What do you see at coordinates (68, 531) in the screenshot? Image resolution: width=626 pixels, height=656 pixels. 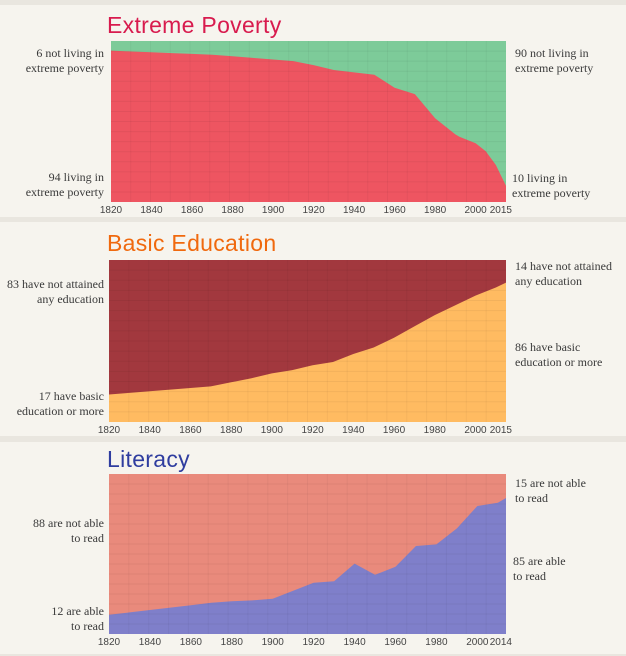 I see `literacy-left-top-note: 88 are not able to read` at bounding box center [68, 531].